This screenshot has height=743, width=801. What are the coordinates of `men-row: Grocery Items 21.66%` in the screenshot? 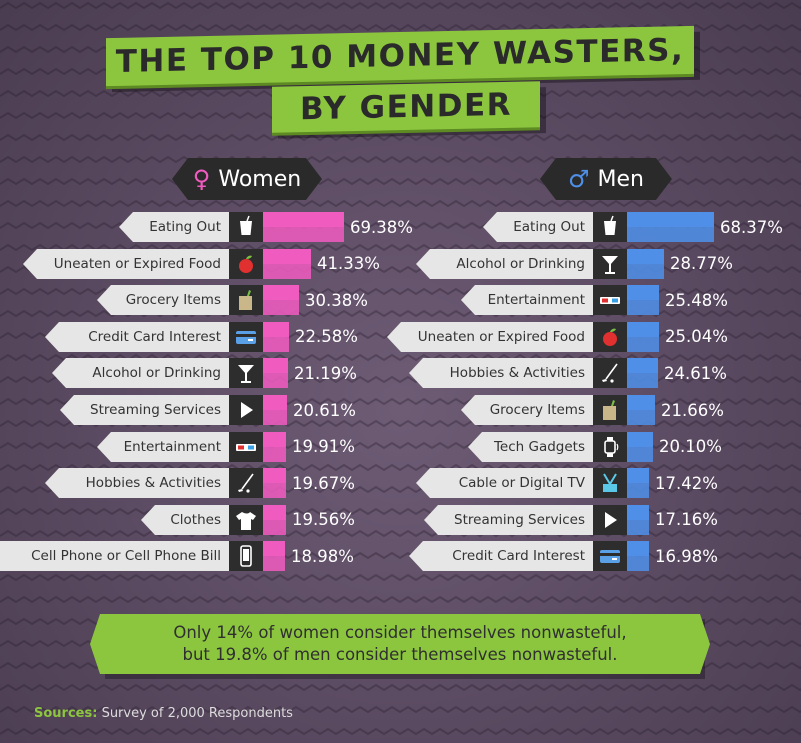 It's located at (400, 410).